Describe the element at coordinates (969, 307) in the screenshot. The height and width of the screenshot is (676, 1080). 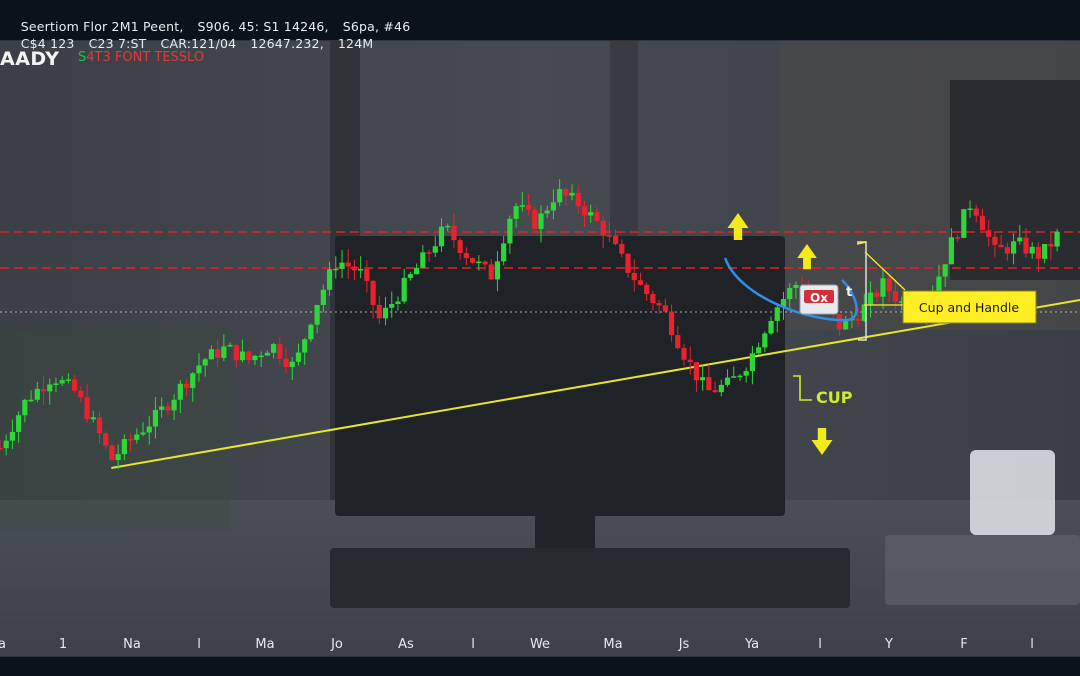
I see `cup-handle-callout-box` at that location.